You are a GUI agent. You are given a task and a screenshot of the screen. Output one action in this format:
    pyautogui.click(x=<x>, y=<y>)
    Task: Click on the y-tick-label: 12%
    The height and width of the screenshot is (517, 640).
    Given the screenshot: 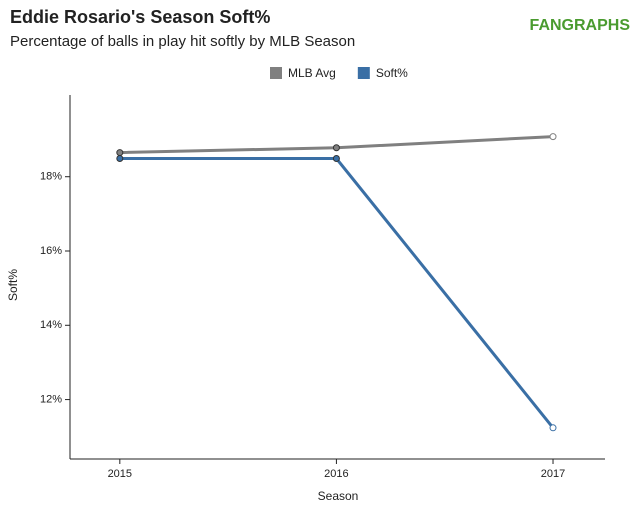 What is the action you would take?
    pyautogui.click(x=51, y=399)
    